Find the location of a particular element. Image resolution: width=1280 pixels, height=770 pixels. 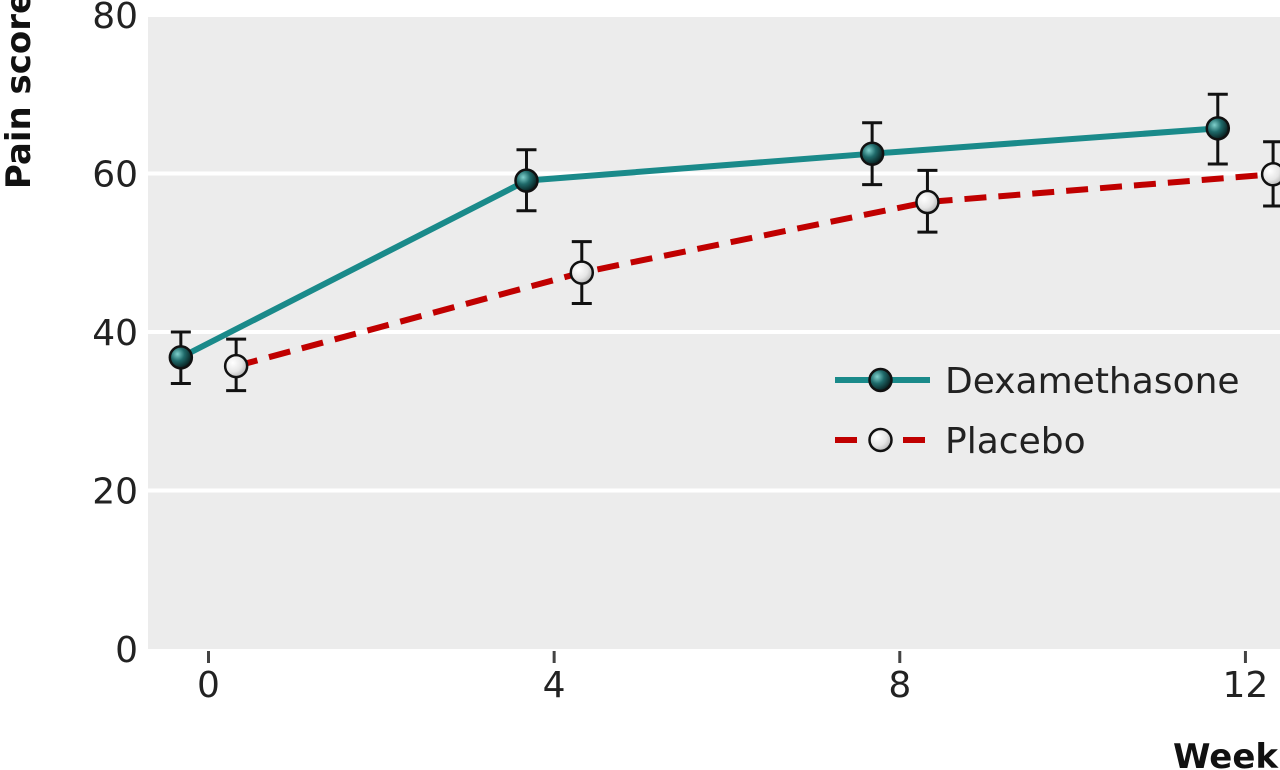

x-tick-label: 12 is located at coordinates (1246, 685).